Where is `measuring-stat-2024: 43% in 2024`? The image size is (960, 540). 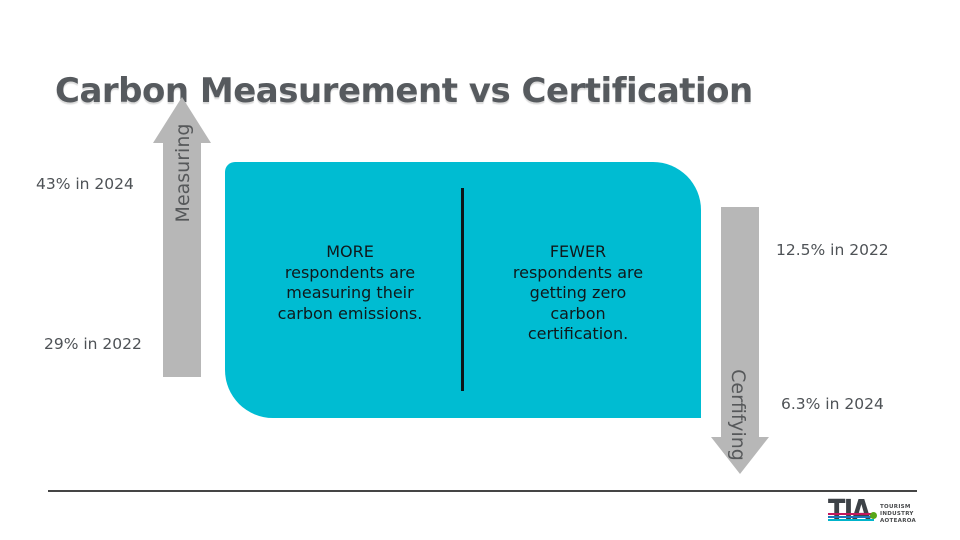
measuring-stat-2024: 43% in 2024 is located at coordinates (85, 184).